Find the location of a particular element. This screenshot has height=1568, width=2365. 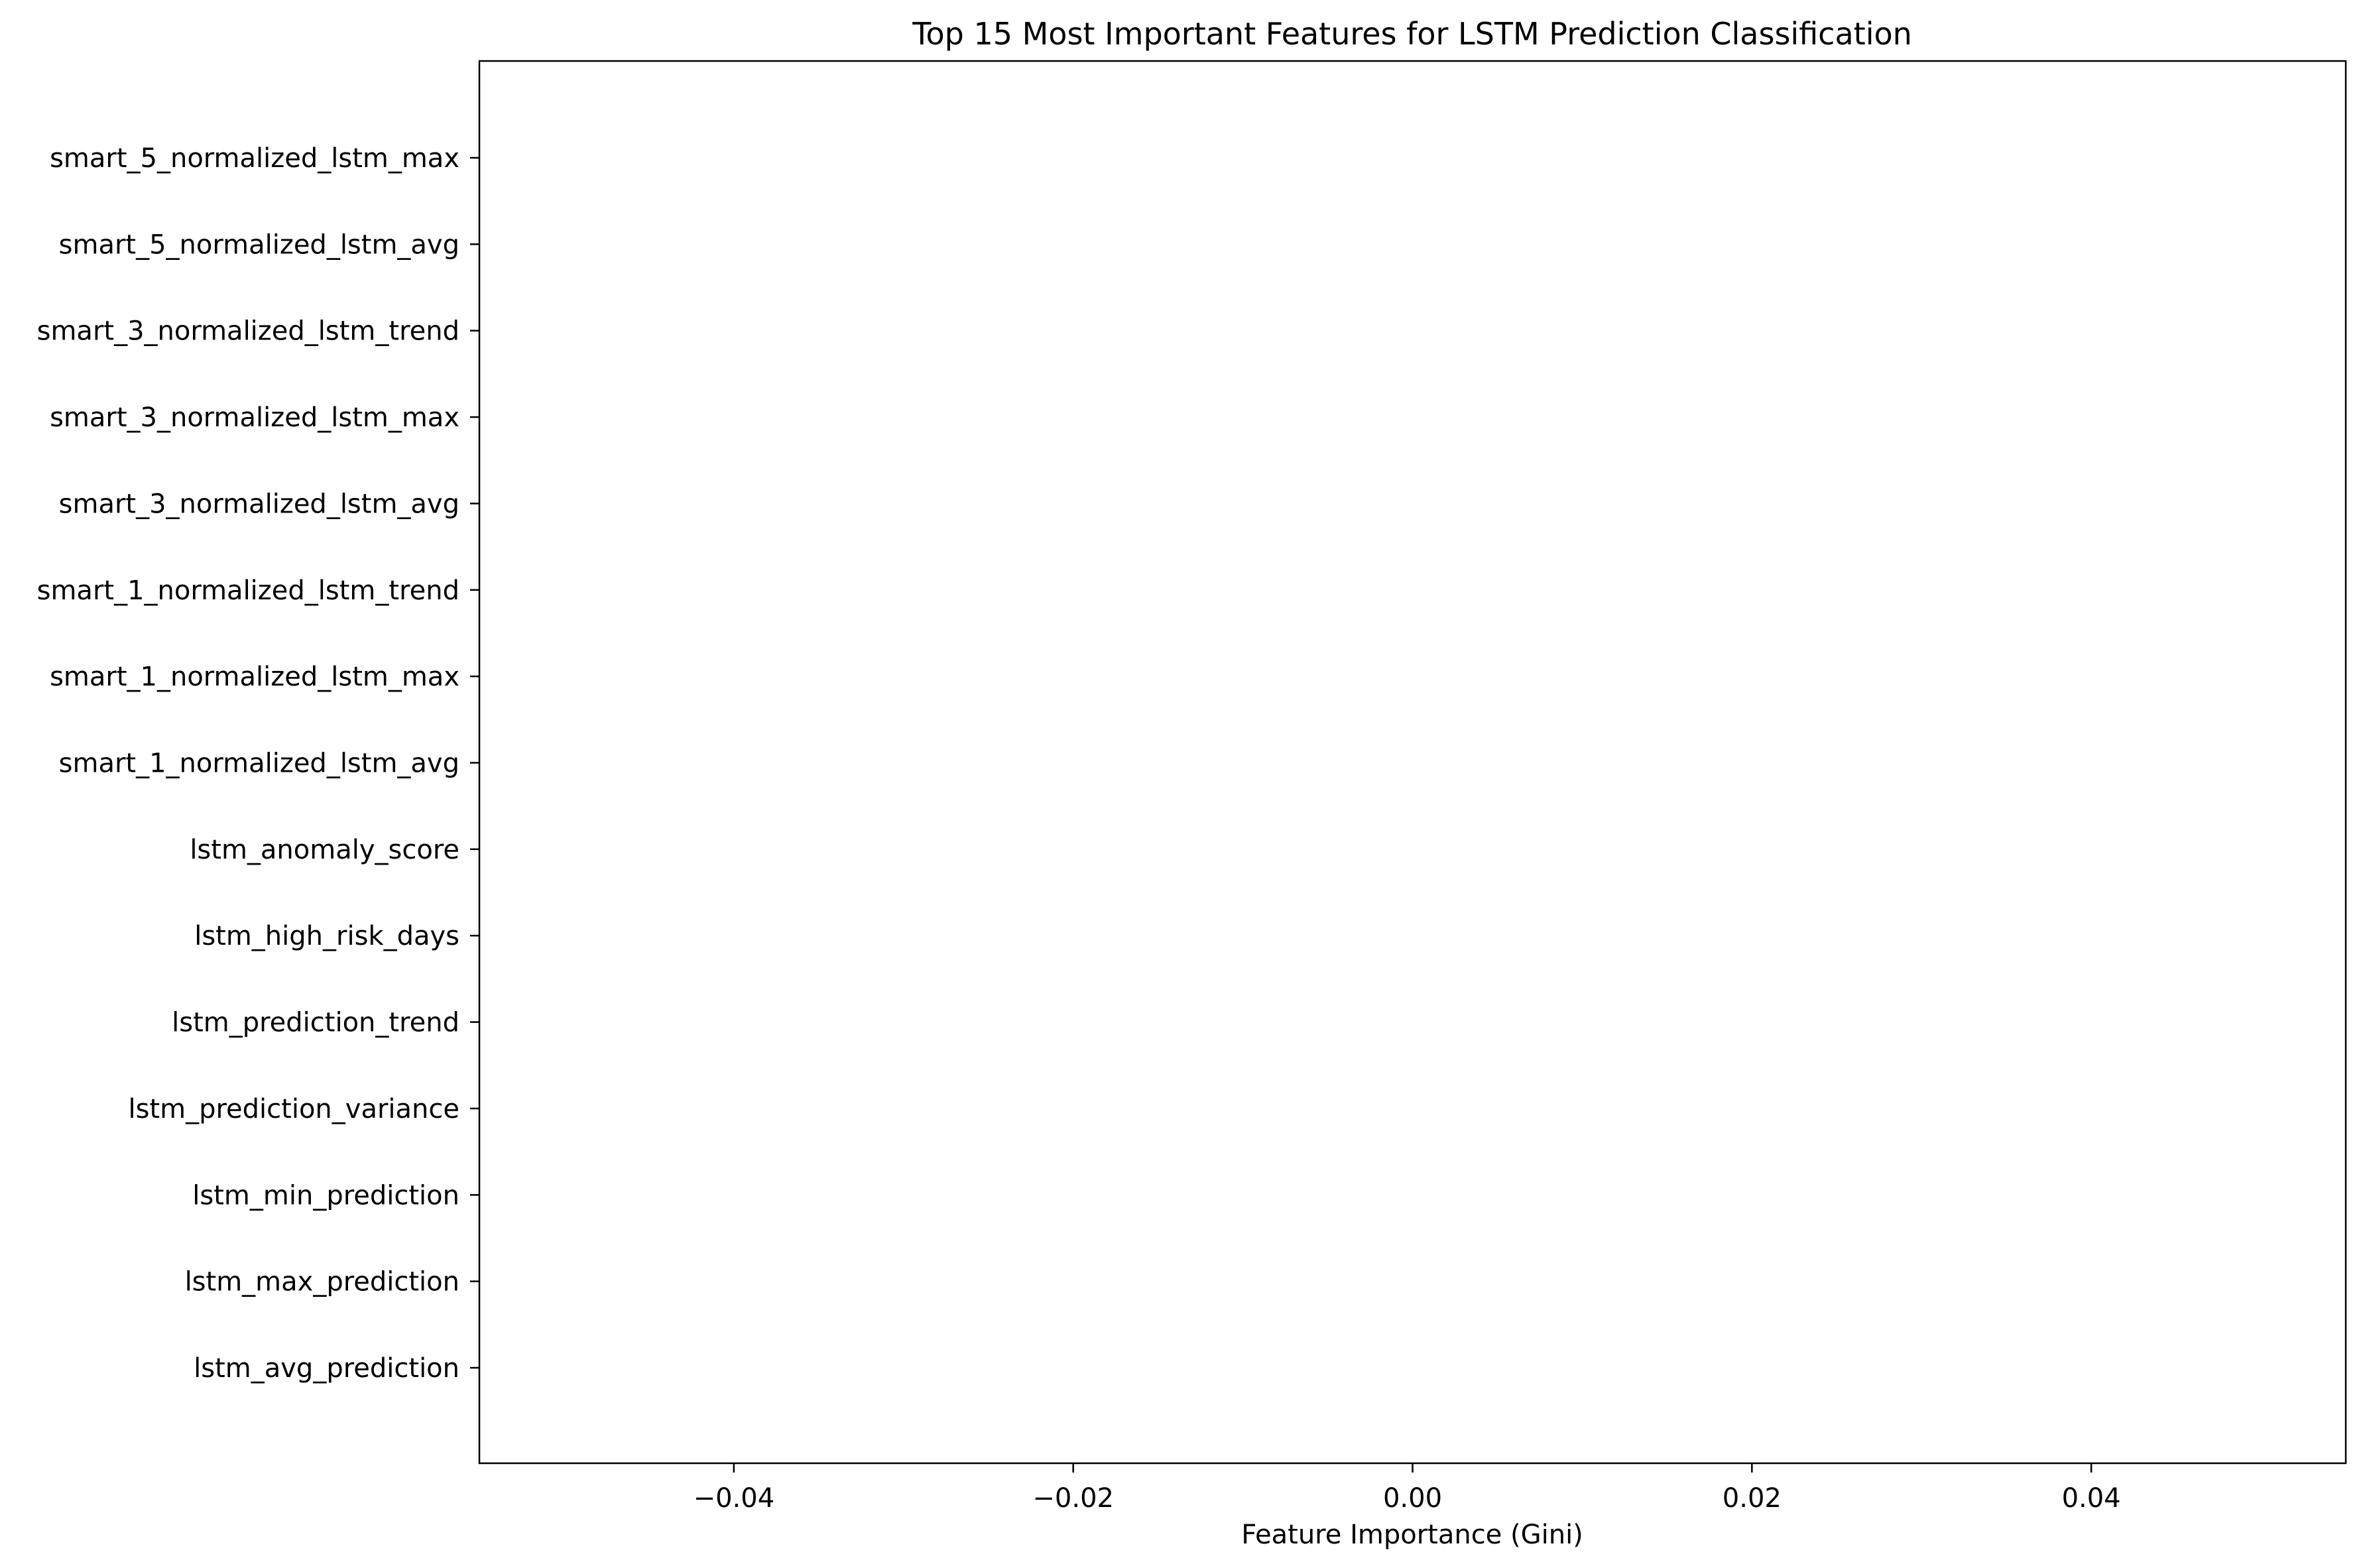

x-tick-label: −0.04 is located at coordinates (734, 1498).